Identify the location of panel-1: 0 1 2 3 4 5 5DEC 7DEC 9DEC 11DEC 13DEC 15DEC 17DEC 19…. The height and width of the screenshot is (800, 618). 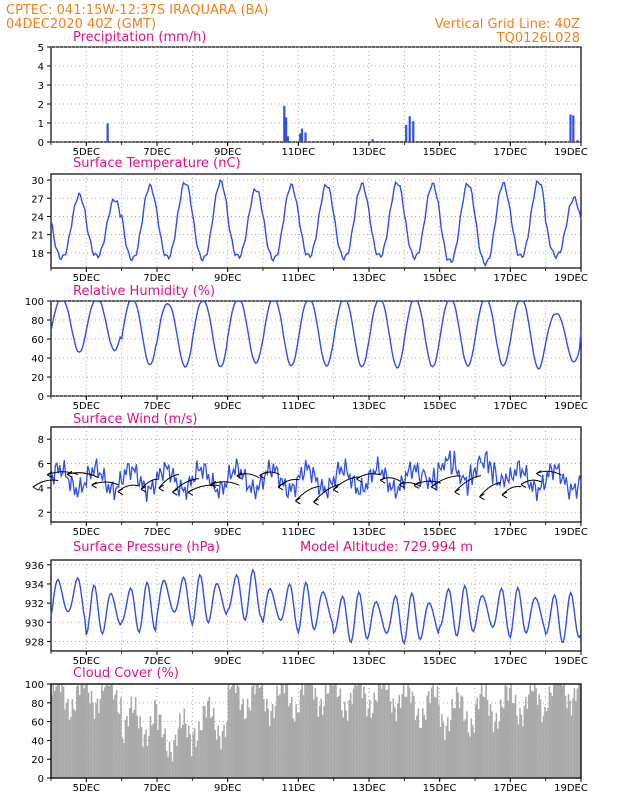
(313, 94).